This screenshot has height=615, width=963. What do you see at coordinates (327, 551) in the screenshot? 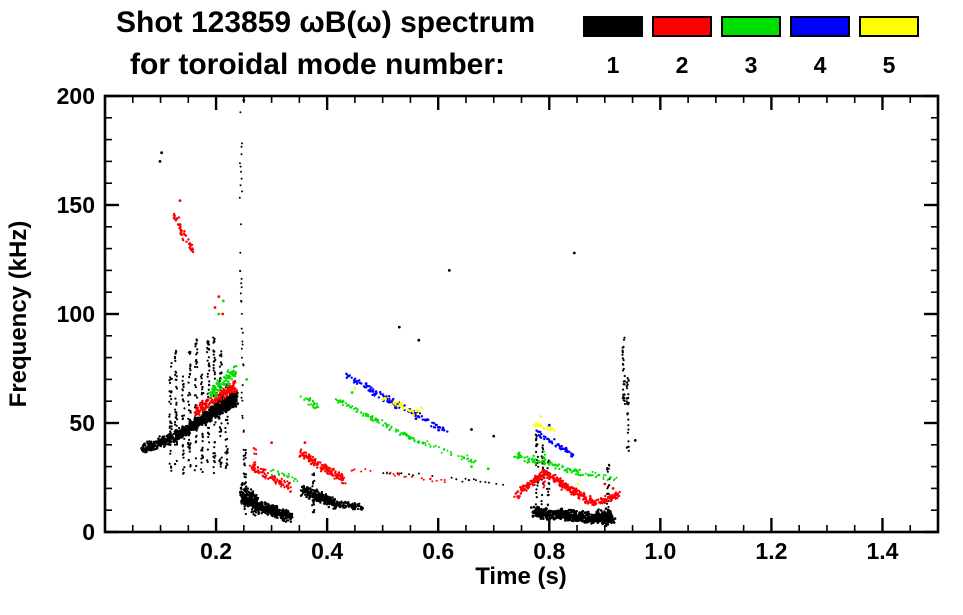
I see `svg-text: 0.4` at bounding box center [327, 551].